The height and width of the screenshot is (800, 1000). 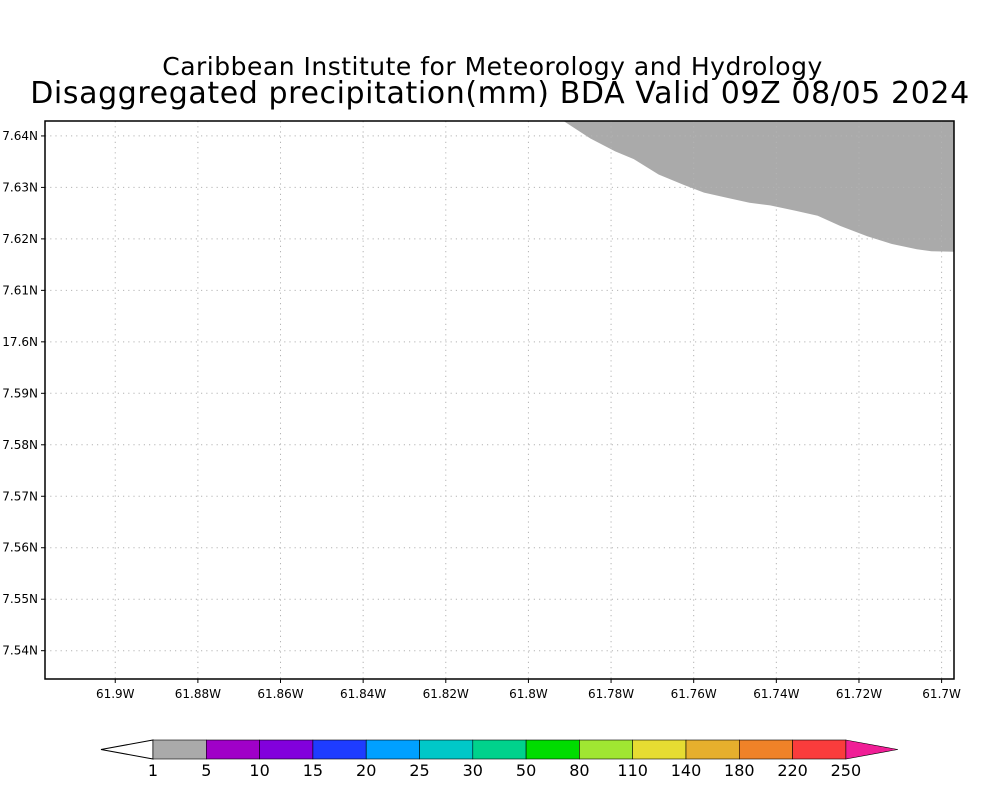 I want to click on lat-tick-label: 7.61N, so click(x=20, y=290).